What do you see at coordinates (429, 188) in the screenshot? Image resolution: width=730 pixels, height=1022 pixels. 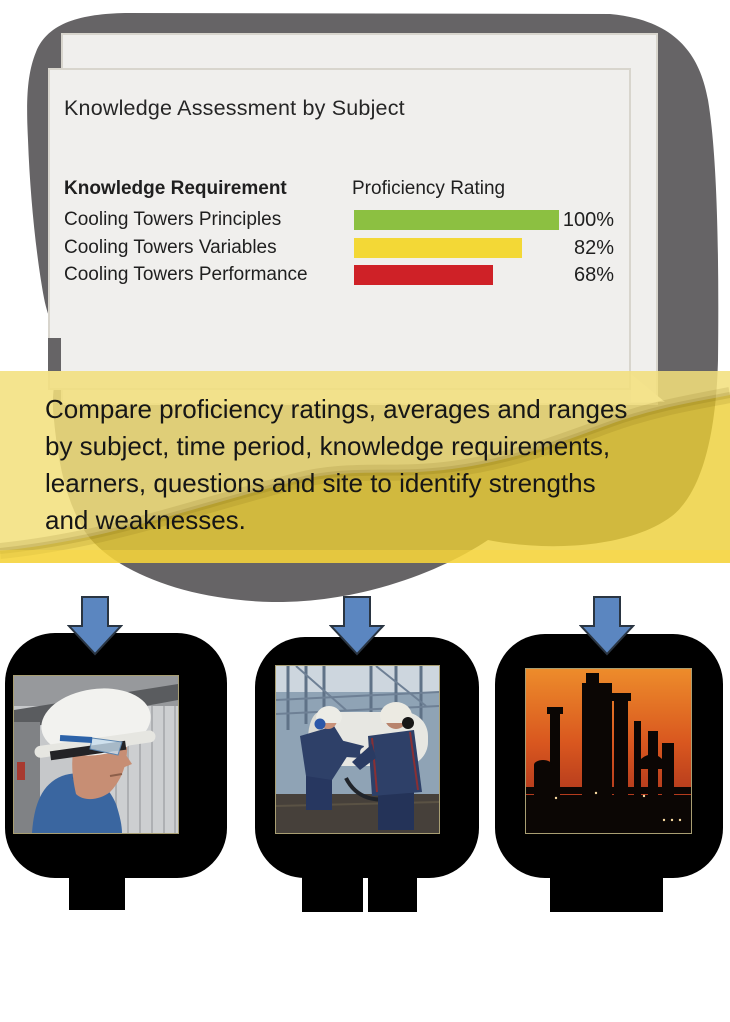 I see `column-header-rating: Proficiency Rating` at bounding box center [429, 188].